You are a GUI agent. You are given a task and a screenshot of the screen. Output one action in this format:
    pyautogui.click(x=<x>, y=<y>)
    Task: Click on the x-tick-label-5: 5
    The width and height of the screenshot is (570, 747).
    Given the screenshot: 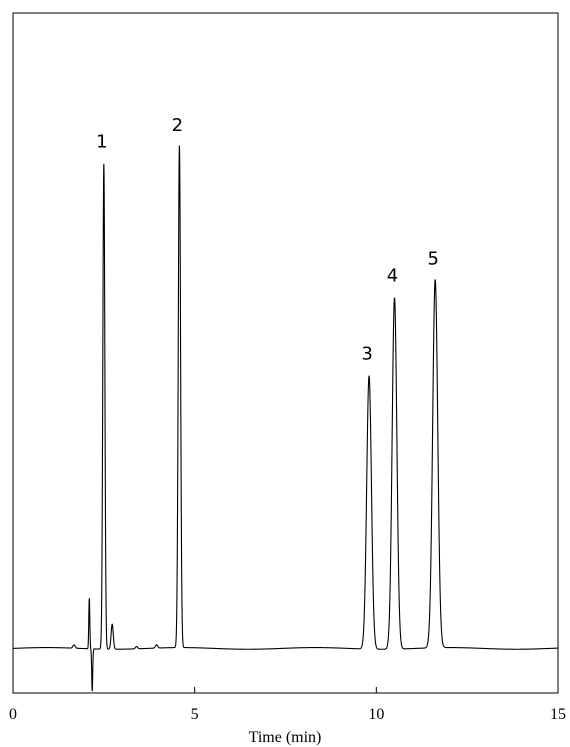 What is the action you would take?
    pyautogui.click(x=195, y=714)
    